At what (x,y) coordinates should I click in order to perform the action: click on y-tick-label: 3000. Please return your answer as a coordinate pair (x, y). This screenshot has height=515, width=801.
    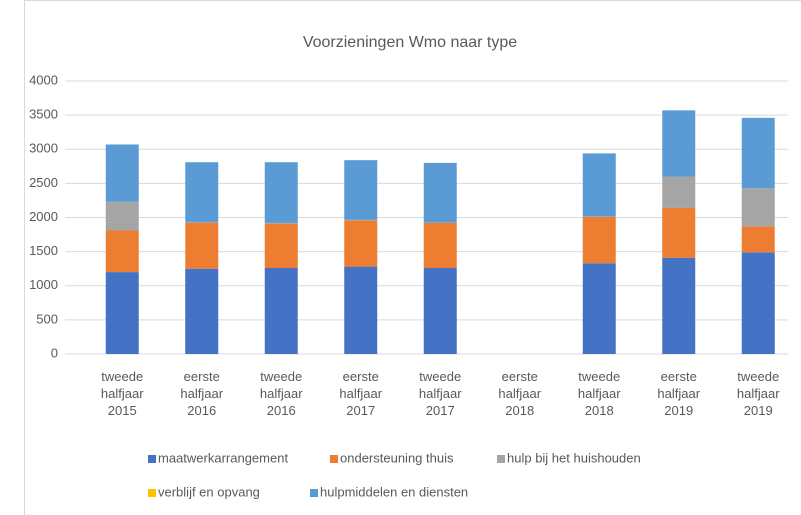
    Looking at the image, I should click on (43, 148).